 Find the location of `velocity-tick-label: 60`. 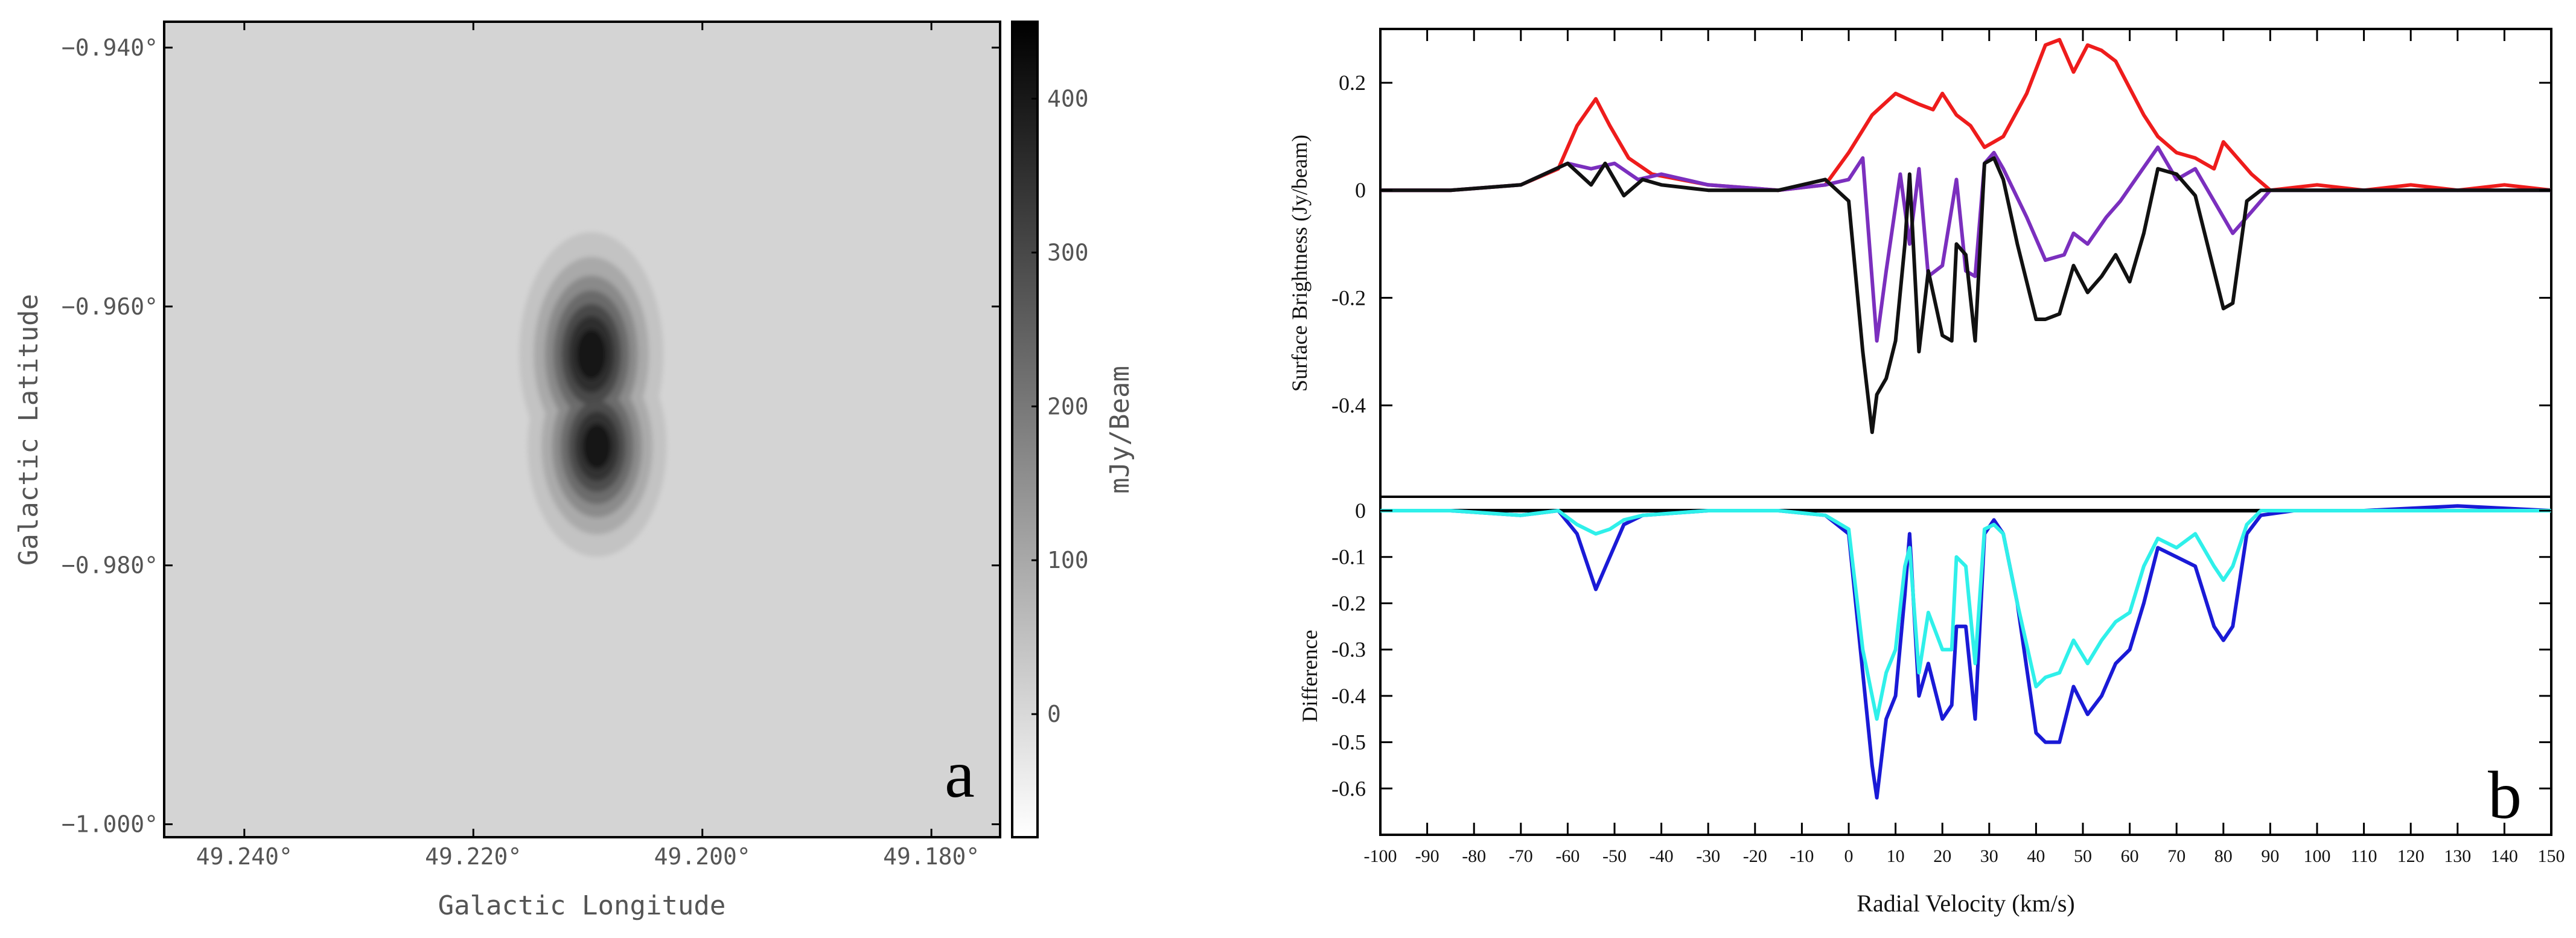

velocity-tick-label: 60 is located at coordinates (2130, 856).